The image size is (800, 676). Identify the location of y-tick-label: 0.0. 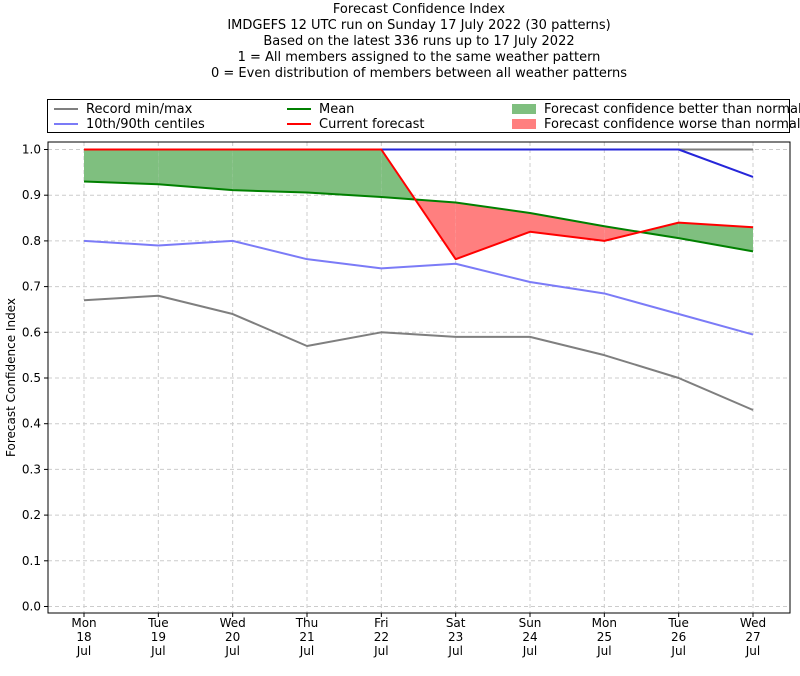
(31, 607).